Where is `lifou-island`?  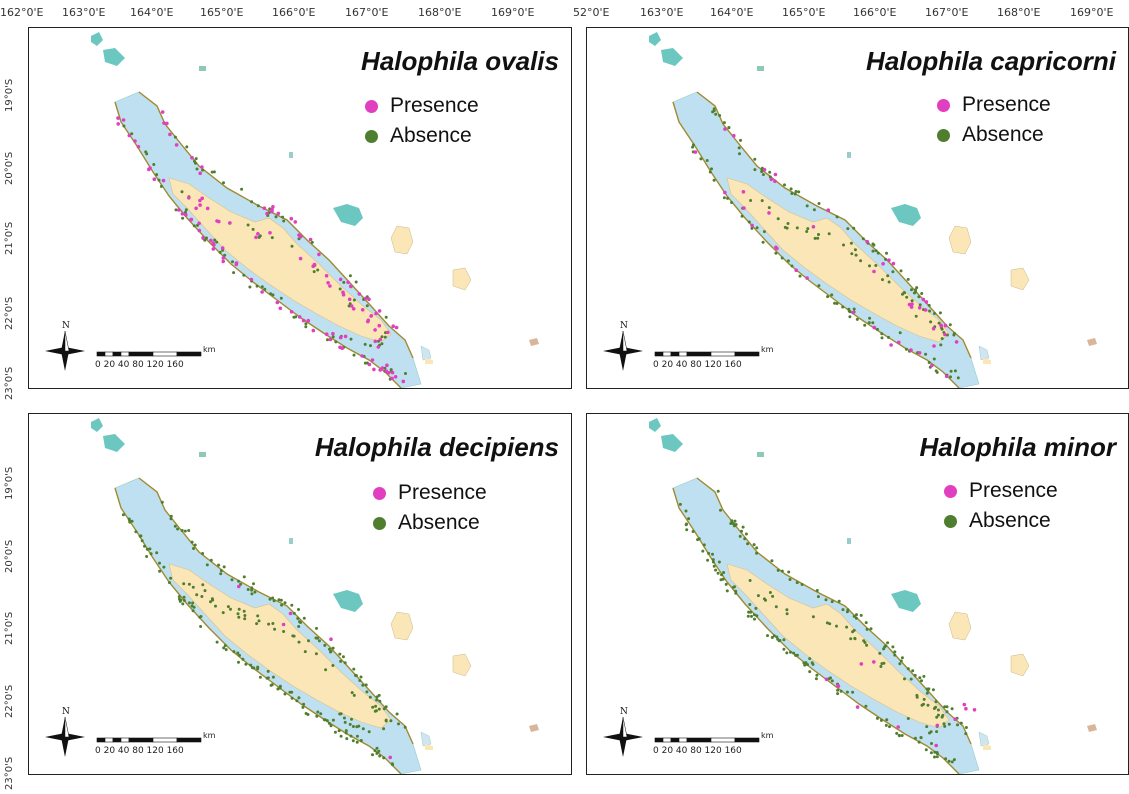
lifou-island is located at coordinates (960, 240).